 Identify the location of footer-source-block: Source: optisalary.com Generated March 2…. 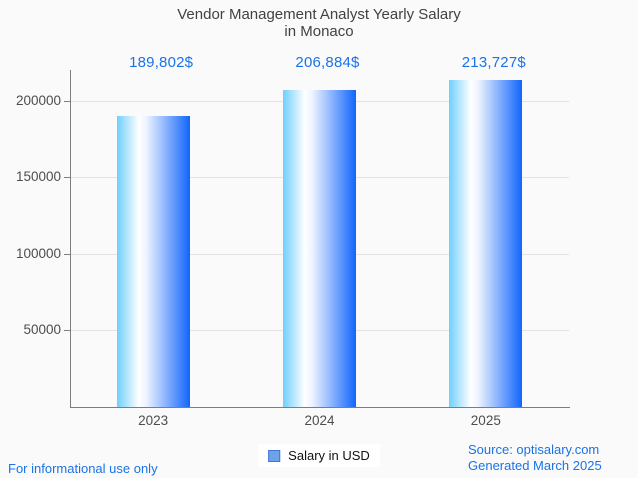
(535, 458).